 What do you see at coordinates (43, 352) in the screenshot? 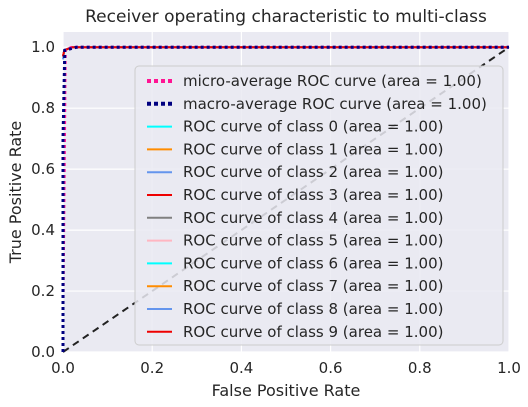
I see `y-tick-label: 0.0` at bounding box center [43, 352].